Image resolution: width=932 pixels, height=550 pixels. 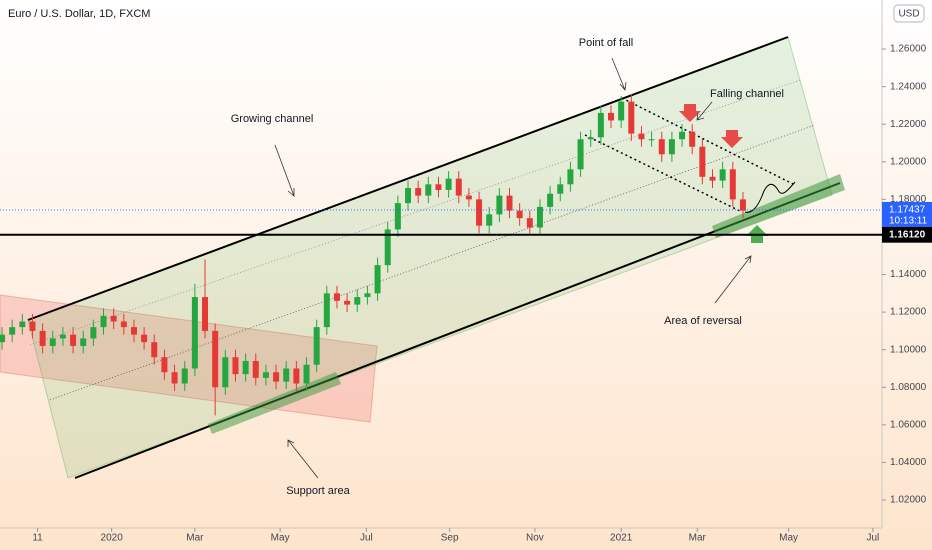 What do you see at coordinates (908, 221) in the screenshot?
I see `countdown-label: 10:13:11` at bounding box center [908, 221].